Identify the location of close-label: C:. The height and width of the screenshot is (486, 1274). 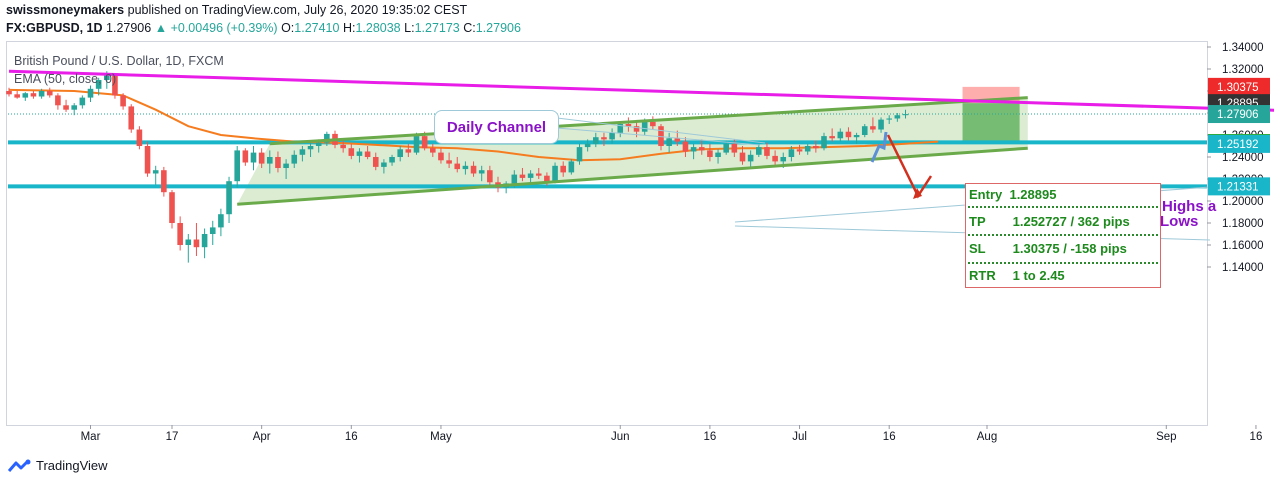
(469, 28).